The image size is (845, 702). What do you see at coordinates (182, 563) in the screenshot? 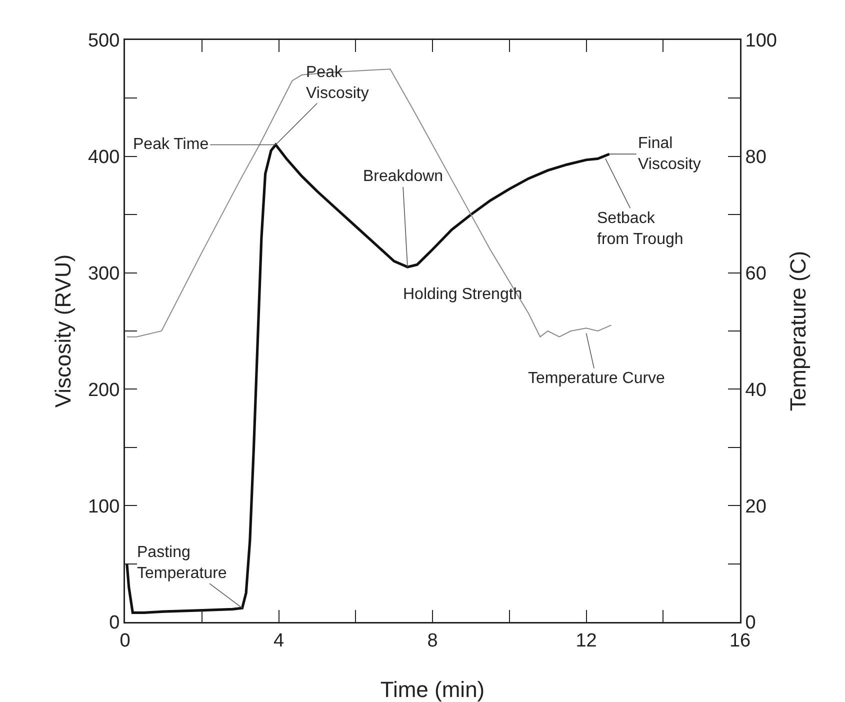
I see `annotation: Pasting Temperature` at bounding box center [182, 563].